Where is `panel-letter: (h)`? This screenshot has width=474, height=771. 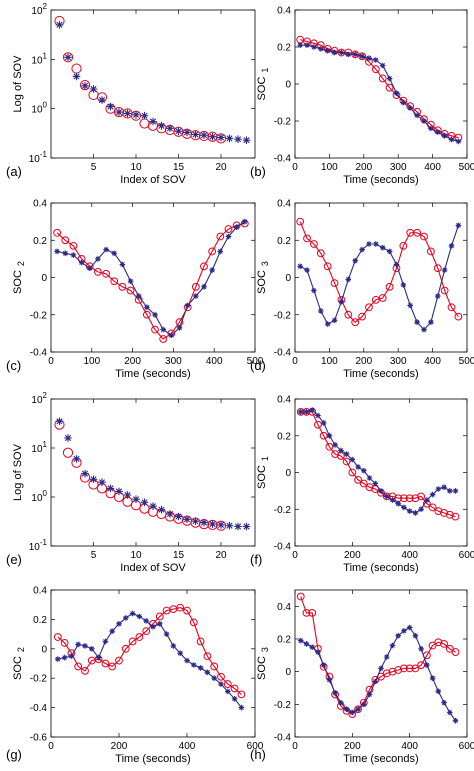
panel-letter: (h) is located at coordinates (258, 754).